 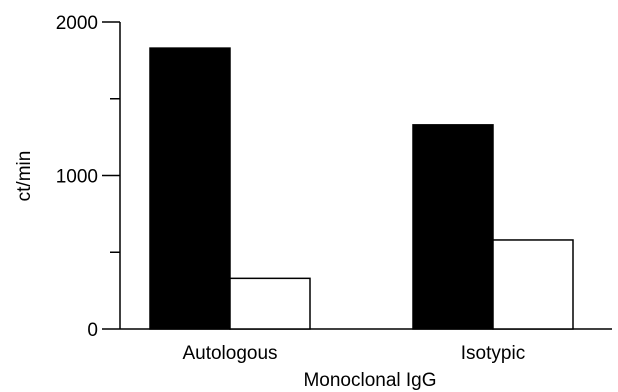 What do you see at coordinates (77, 177) in the screenshot?
I see `y-tick-label-1: 1000` at bounding box center [77, 177].